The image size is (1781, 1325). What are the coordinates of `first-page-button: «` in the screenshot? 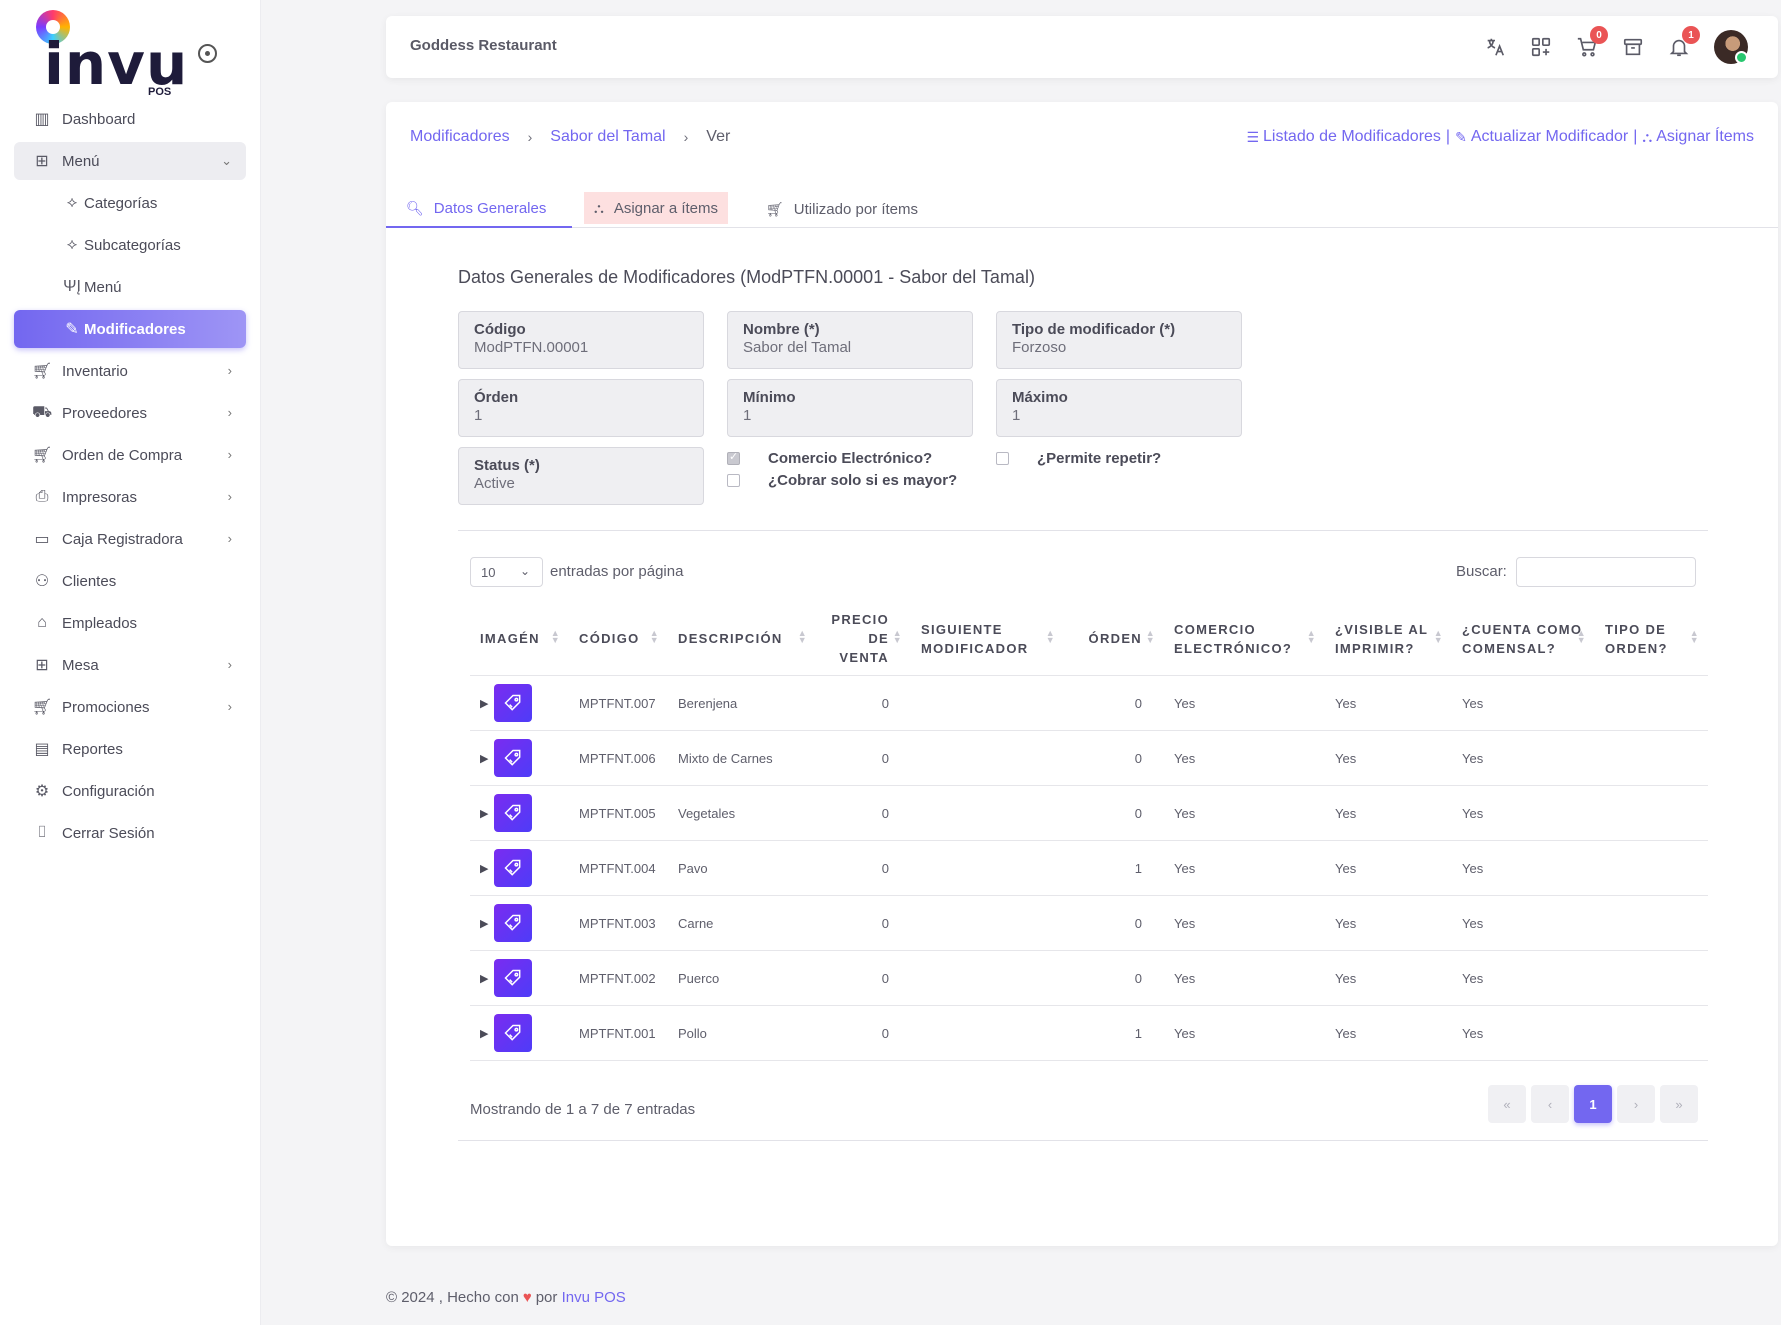 It's located at (1507, 1104).